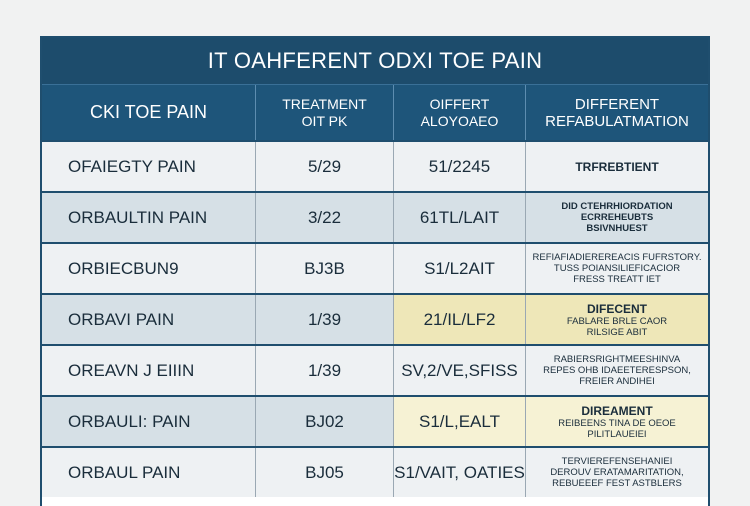 The height and width of the screenshot is (506, 750). What do you see at coordinates (459, 103) in the screenshot?
I see `header-col-other-line1: OIFFERT` at bounding box center [459, 103].